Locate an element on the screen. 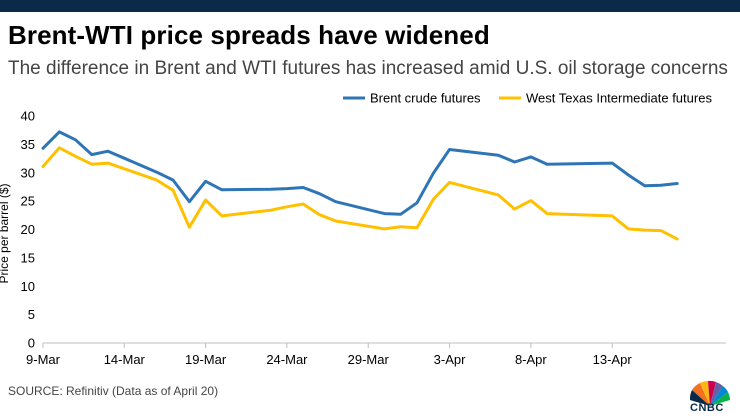  source-note: SOURCE: Refinitiv (Data as of April 20) is located at coordinates (113, 391).